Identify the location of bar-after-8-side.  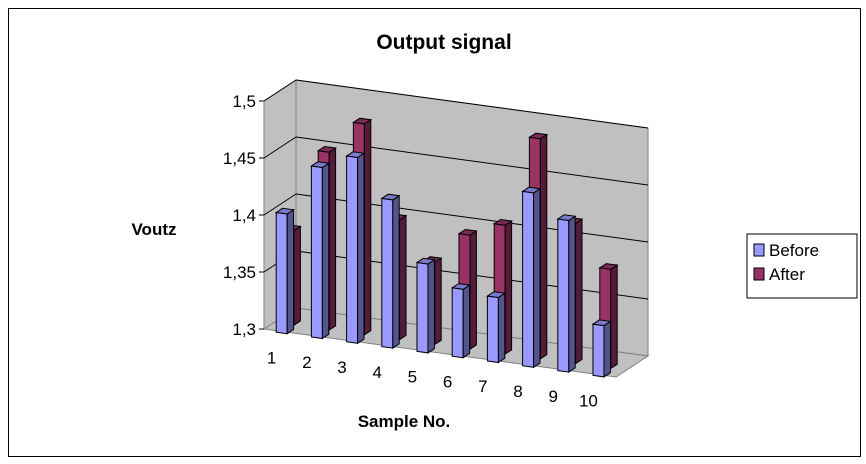
(543, 246).